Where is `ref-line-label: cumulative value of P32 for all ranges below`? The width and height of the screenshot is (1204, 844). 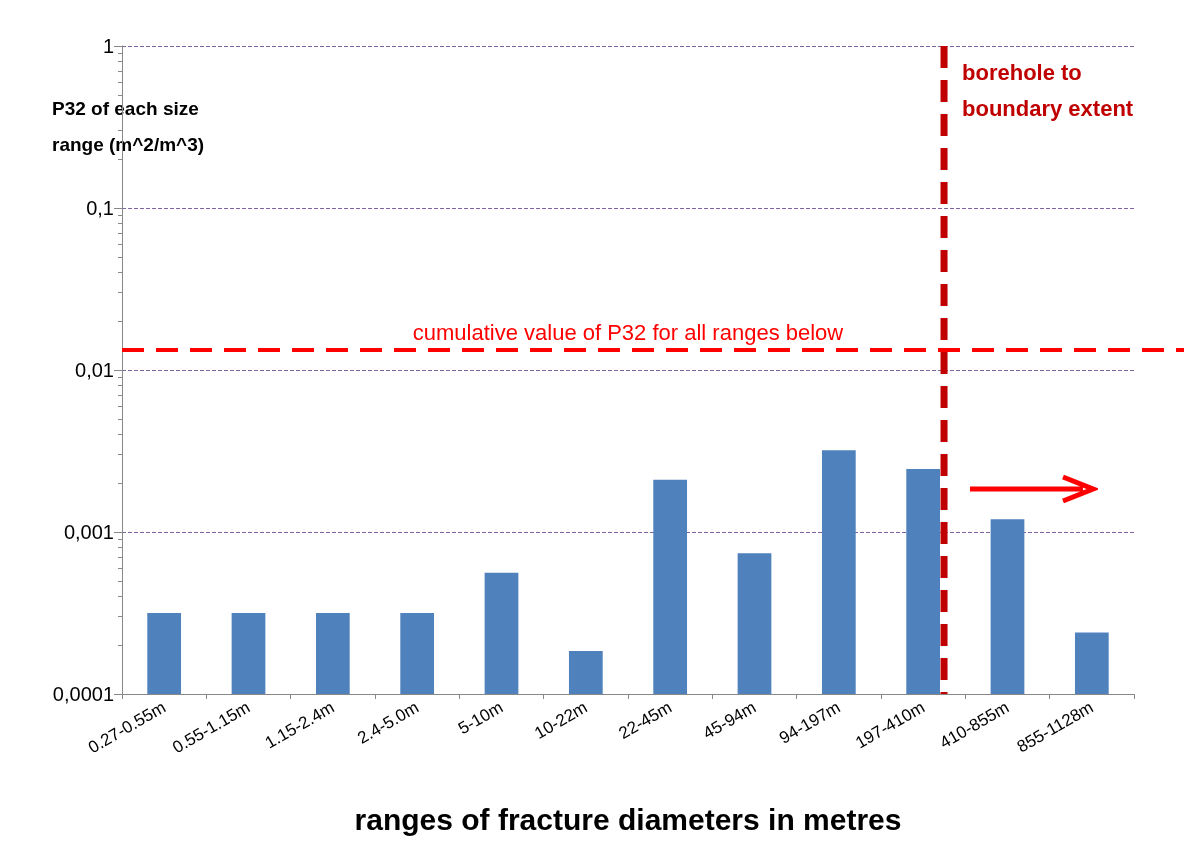
ref-line-label: cumulative value of P32 for all ranges below is located at coordinates (628, 333).